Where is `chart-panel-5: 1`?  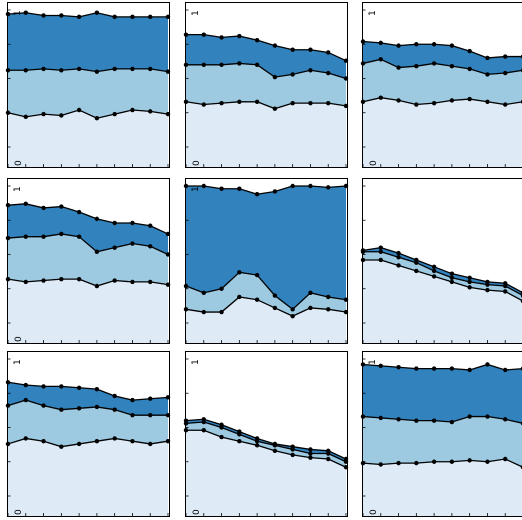
chart-panel-5: 1 is located at coordinates (266, 261).